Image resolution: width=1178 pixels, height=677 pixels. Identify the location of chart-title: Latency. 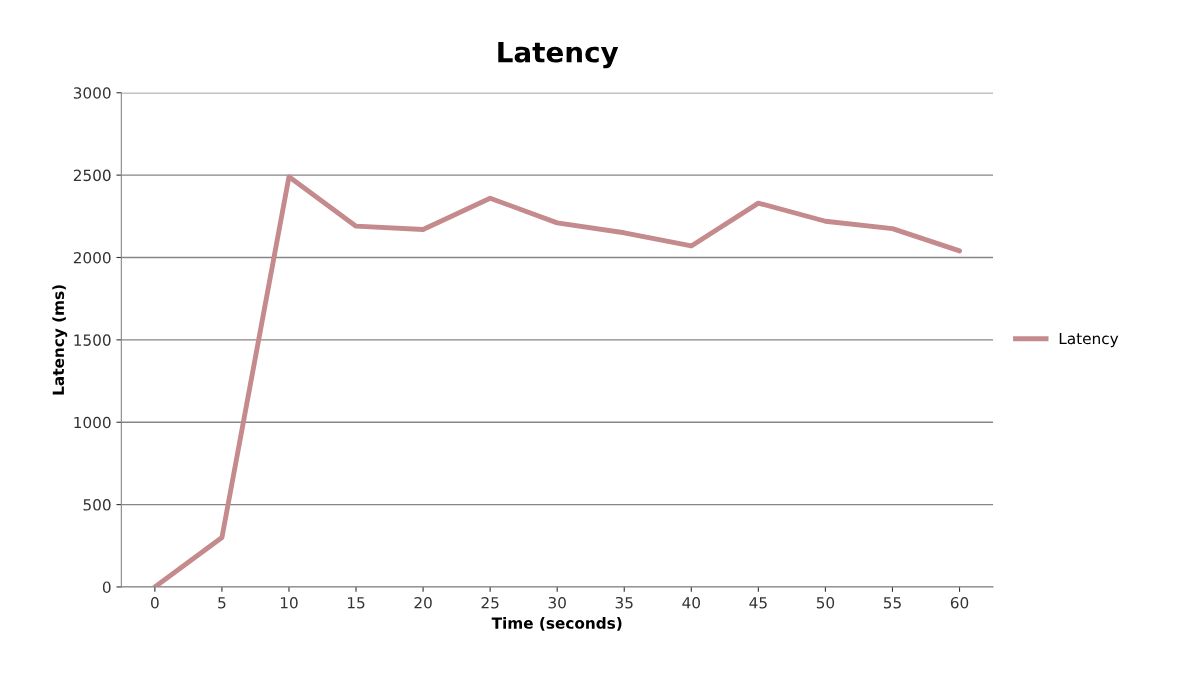
(558, 55).